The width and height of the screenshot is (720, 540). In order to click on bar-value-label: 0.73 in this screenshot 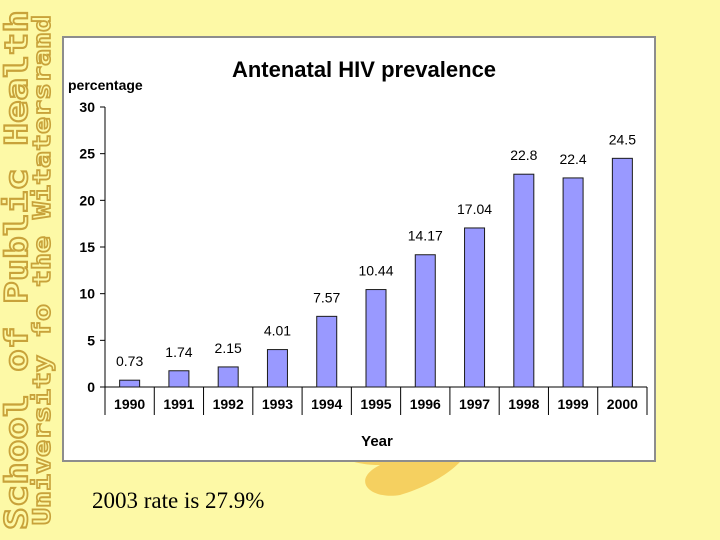, I will do `click(129, 361)`.